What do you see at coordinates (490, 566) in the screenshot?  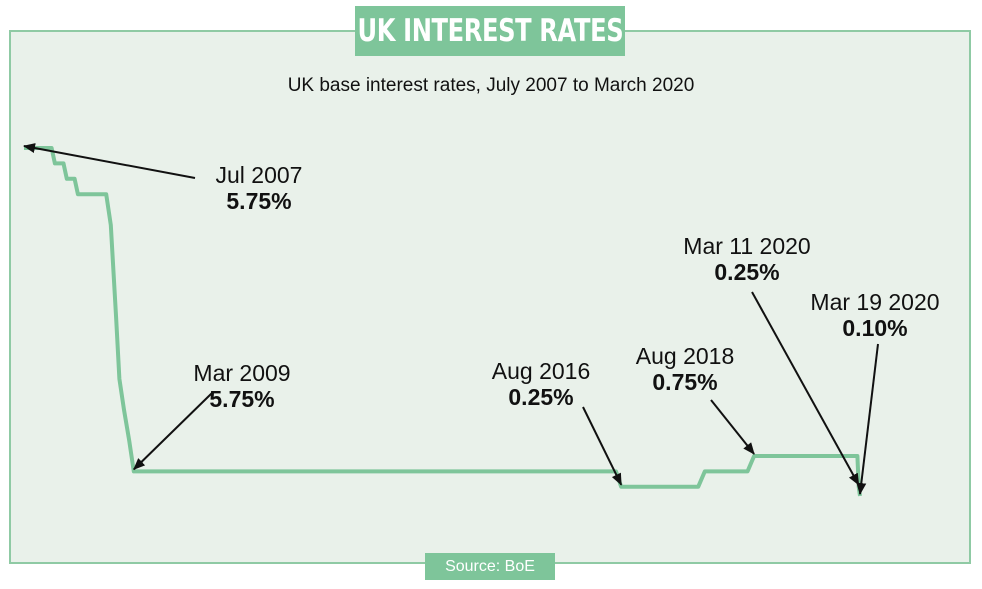 I see `source-label: Source: BoE` at bounding box center [490, 566].